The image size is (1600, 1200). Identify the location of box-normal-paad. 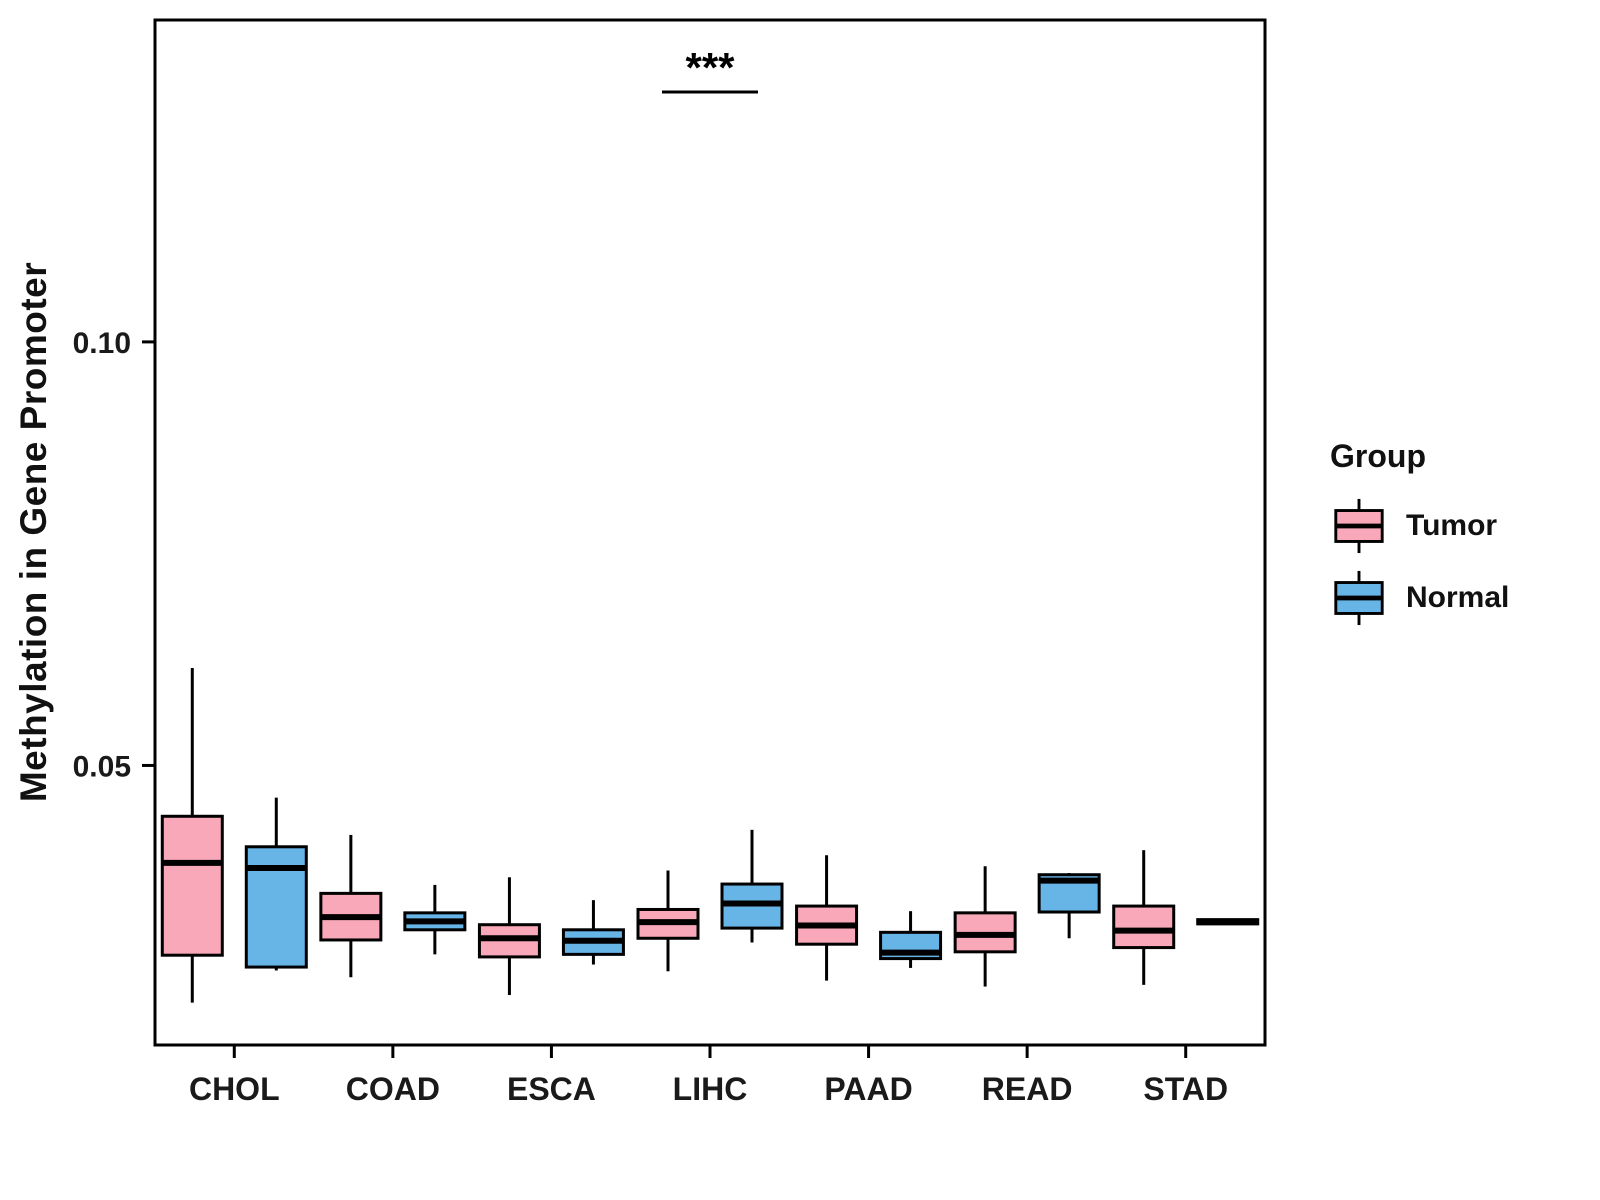
(911, 939).